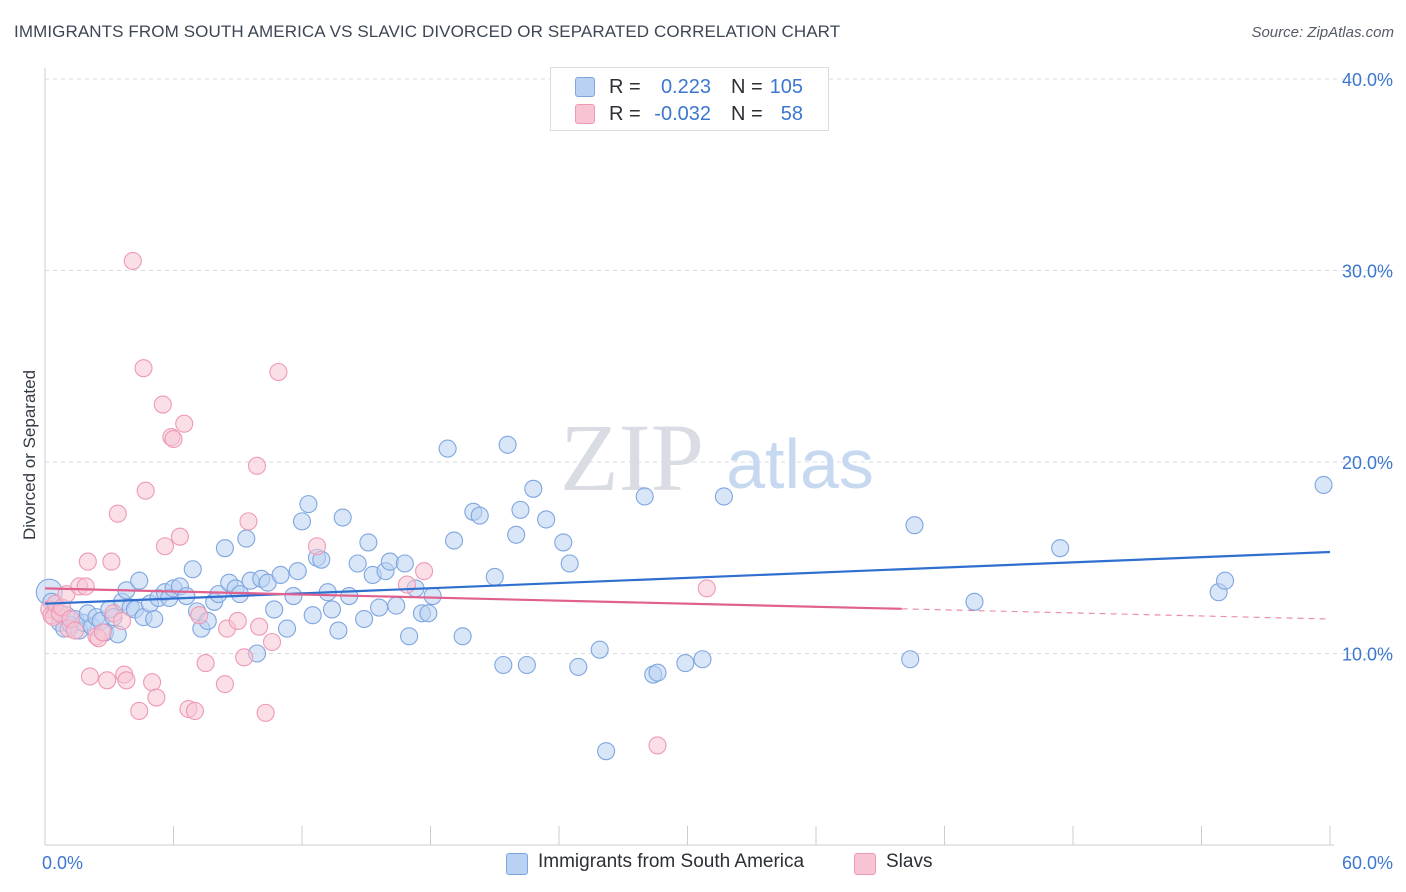 This screenshot has width=1406, height=892. What do you see at coordinates (1116, 614) in the screenshot?
I see `trend-line-slavs-dashed` at bounding box center [1116, 614].